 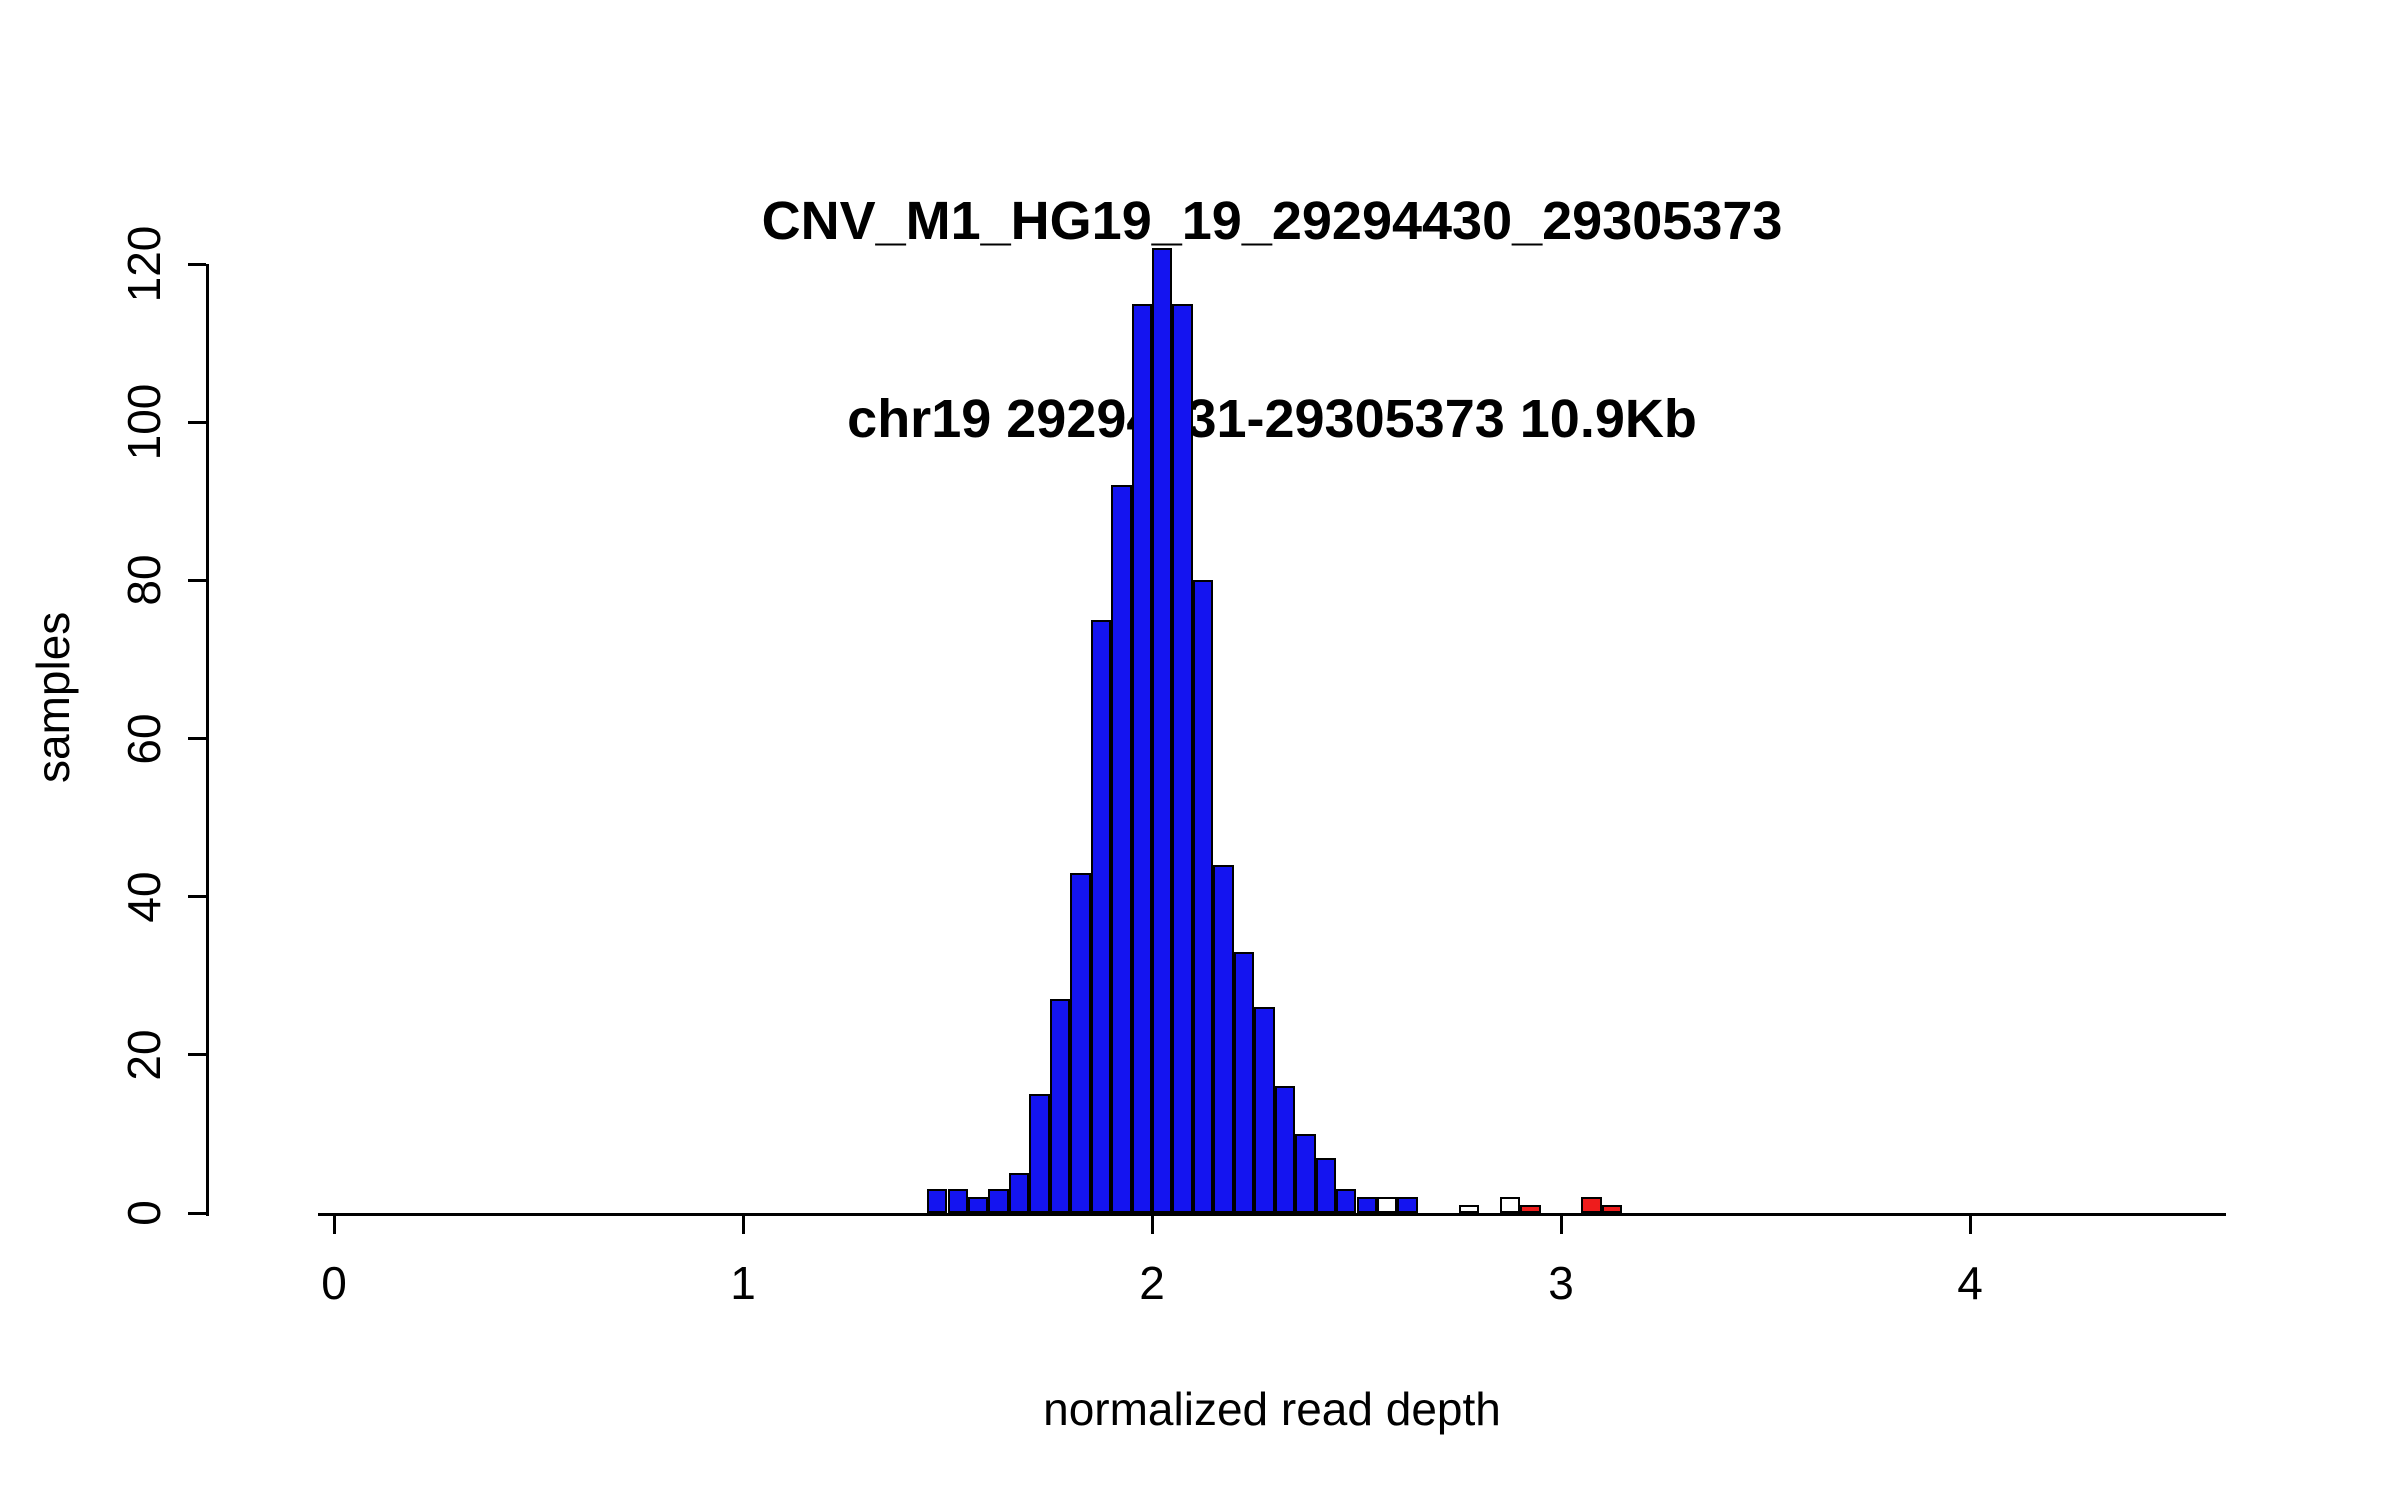 I want to click on y-axis-tick-label: 0, so click(x=144, y=1213).